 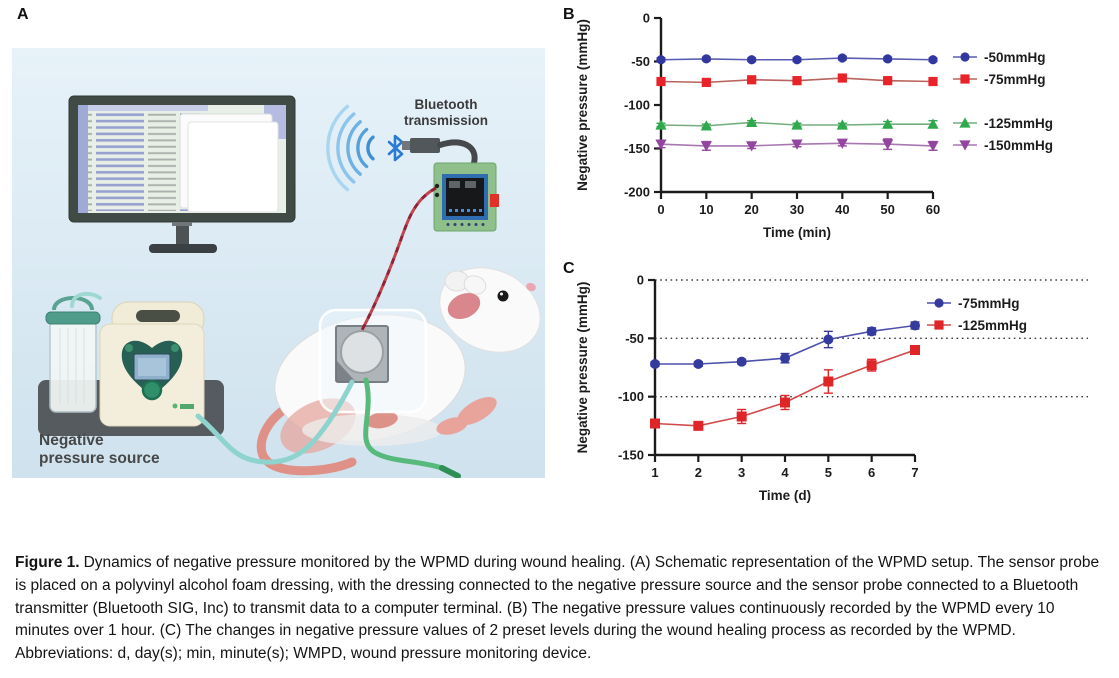 What do you see at coordinates (275, 422) in the screenshot?
I see `suction-tube` at bounding box center [275, 422].